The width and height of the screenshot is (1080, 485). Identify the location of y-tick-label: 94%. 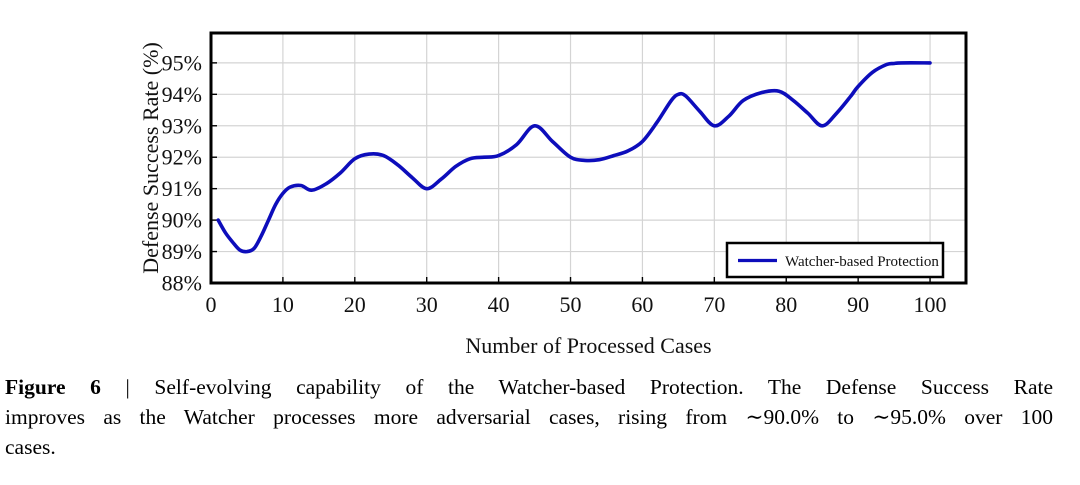
(182, 94).